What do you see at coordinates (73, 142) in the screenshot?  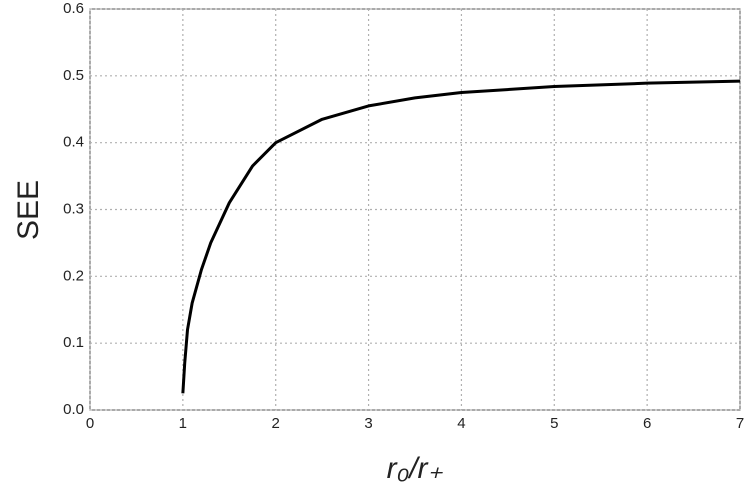 I see `y-tick-label: 0.4` at bounding box center [73, 142].